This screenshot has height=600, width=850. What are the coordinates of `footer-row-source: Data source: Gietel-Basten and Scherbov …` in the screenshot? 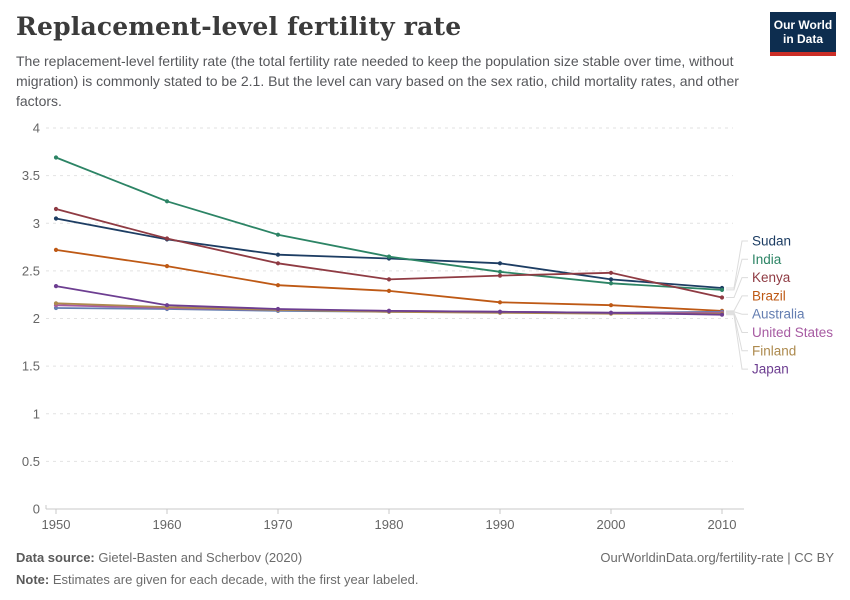 It's located at (425, 558).